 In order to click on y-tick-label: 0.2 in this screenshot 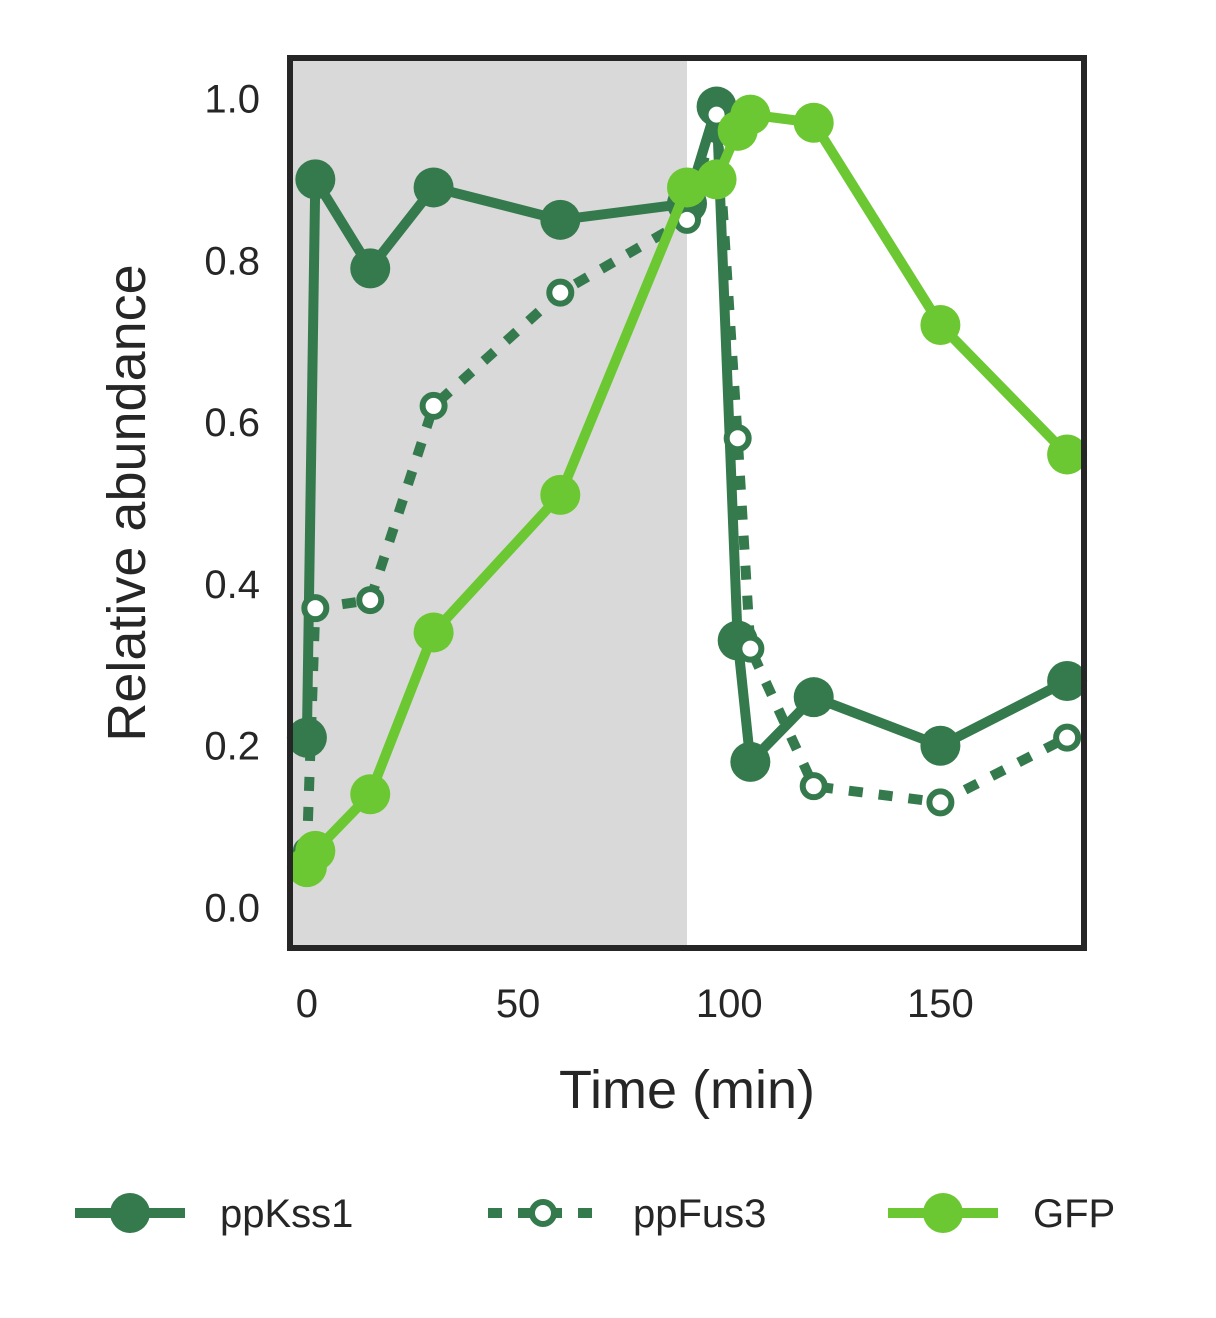, I will do `click(232, 747)`.